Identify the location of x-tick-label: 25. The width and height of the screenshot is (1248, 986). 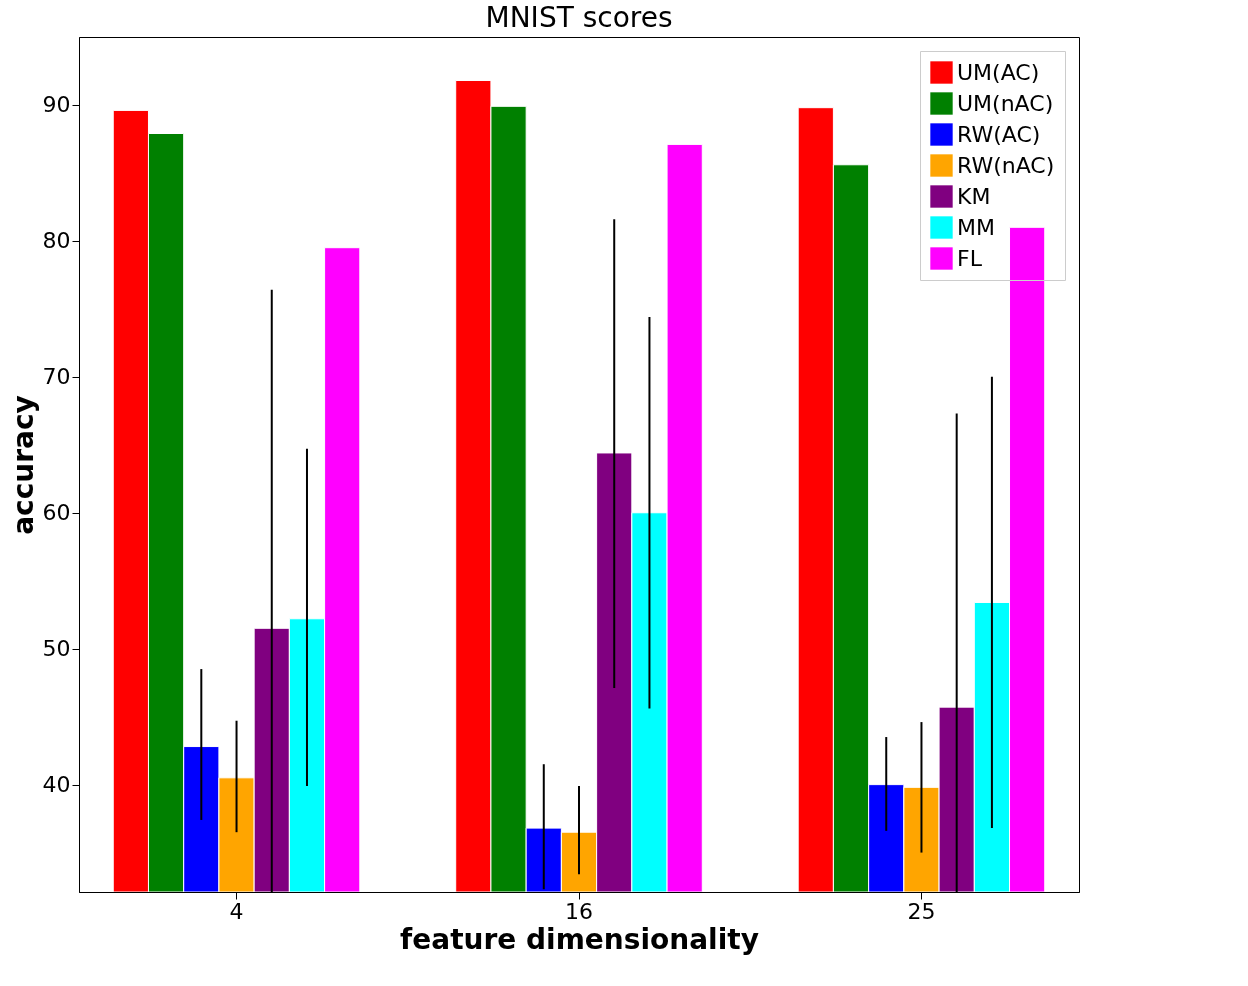
(921, 911).